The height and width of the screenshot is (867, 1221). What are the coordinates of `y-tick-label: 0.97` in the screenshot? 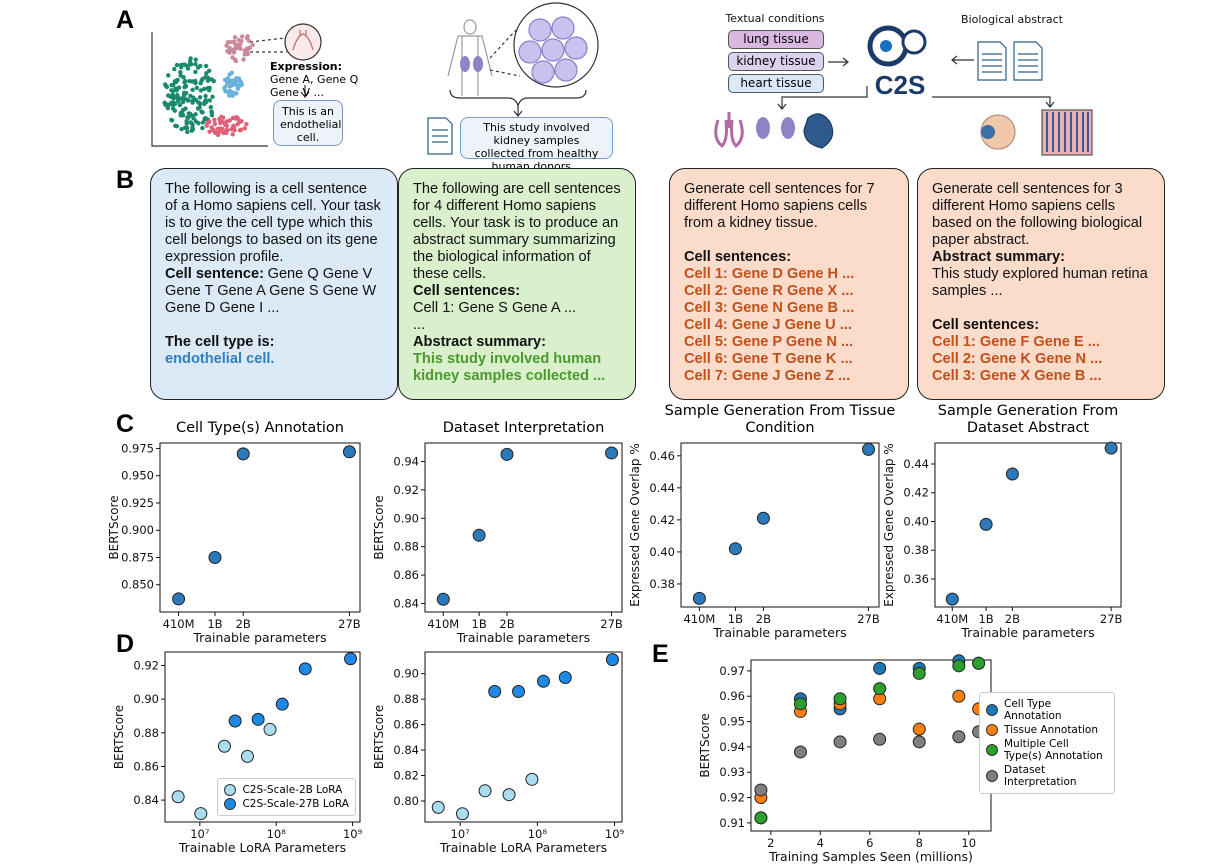 It's located at (732, 671).